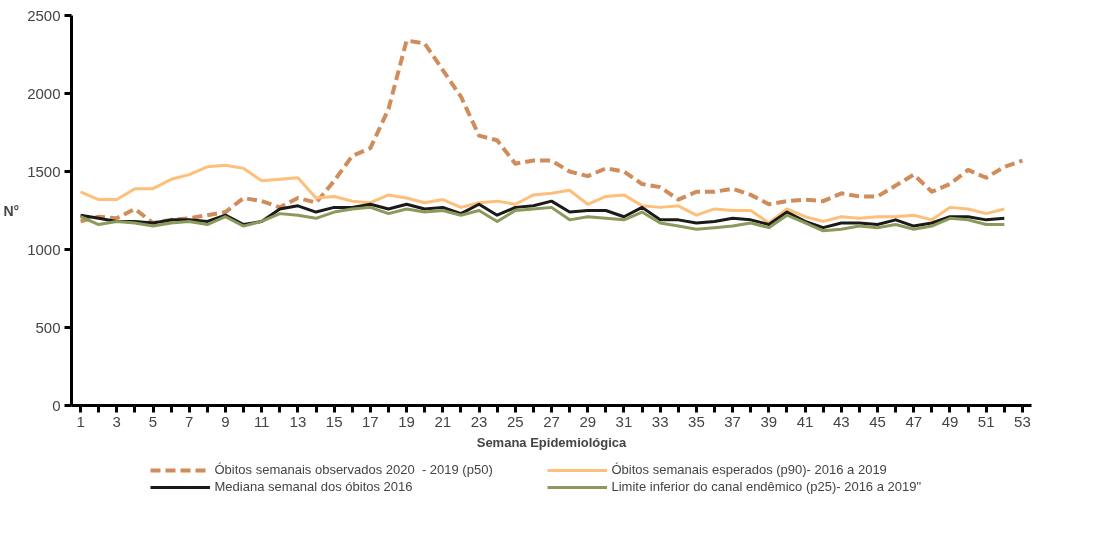  Describe the element at coordinates (749, 469) in the screenshot. I see `legend-label: Óbitos semanais esperados (p90)- 2016 a 2019` at that location.